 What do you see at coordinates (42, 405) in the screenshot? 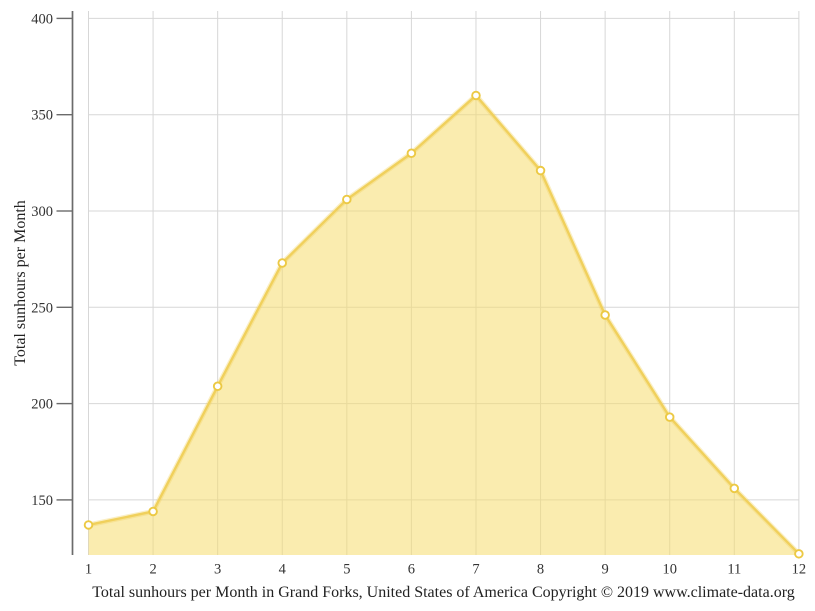
I see `y-tick-label: 200` at bounding box center [42, 405].